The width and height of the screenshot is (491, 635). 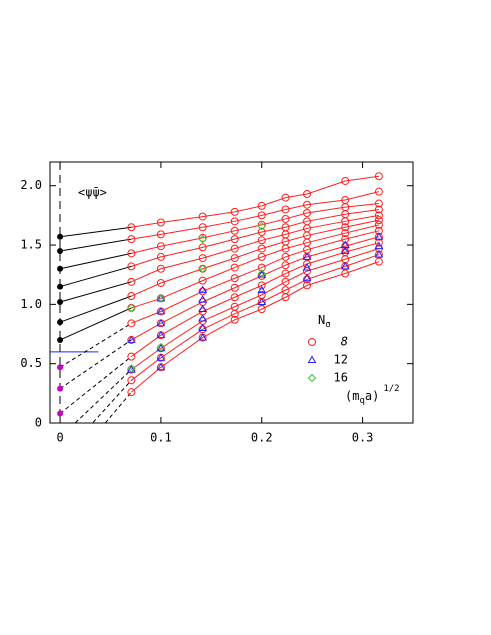 I want to click on x-tick-label: 0.1, so click(x=161, y=438).